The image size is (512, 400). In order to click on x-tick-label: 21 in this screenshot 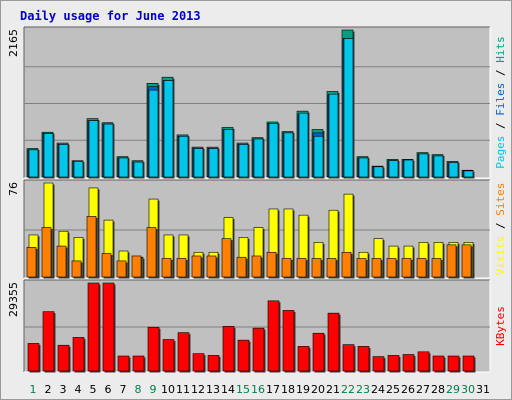, I will do `click(333, 389)`.